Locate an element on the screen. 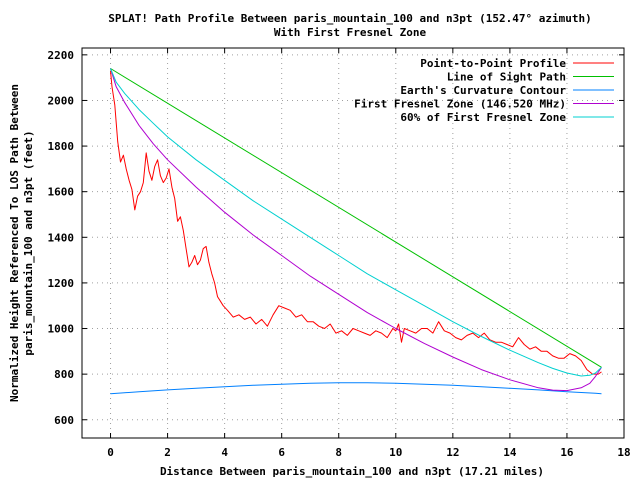 The width and height of the screenshot is (640, 480). y-tick-label: 800 is located at coordinates (64, 374).